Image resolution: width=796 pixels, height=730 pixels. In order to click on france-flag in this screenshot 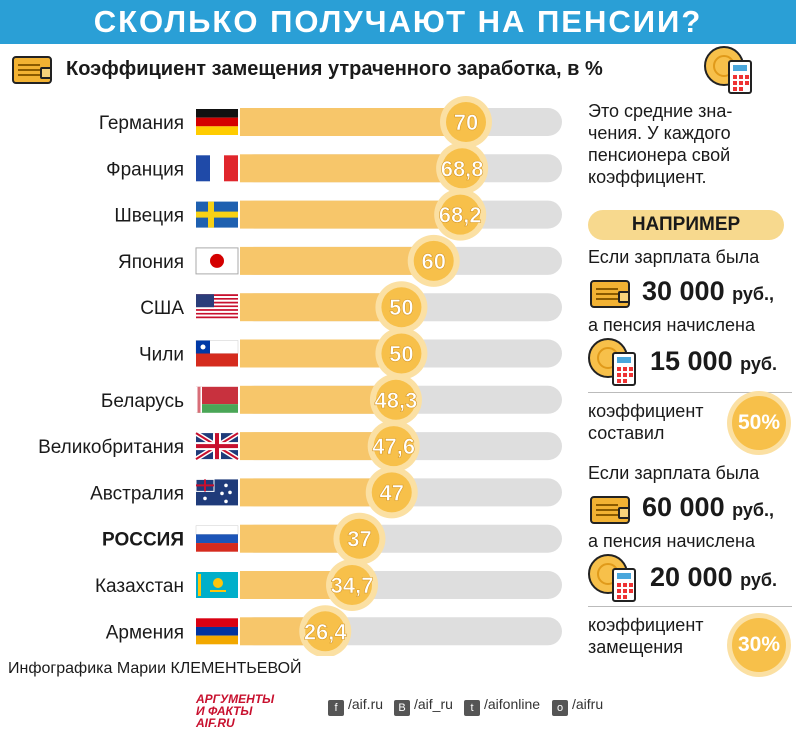, I will do `click(217, 168)`.